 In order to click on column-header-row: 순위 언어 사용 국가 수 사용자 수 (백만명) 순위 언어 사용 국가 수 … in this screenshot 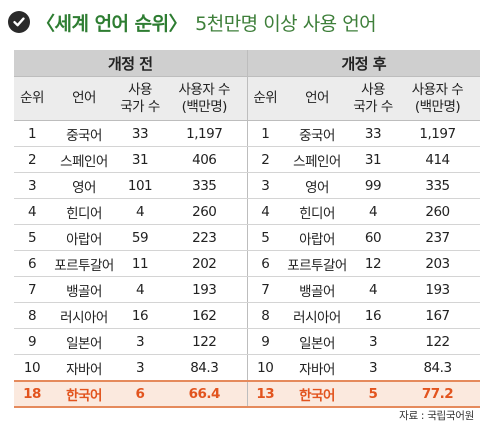, I will do `click(247, 98)`.